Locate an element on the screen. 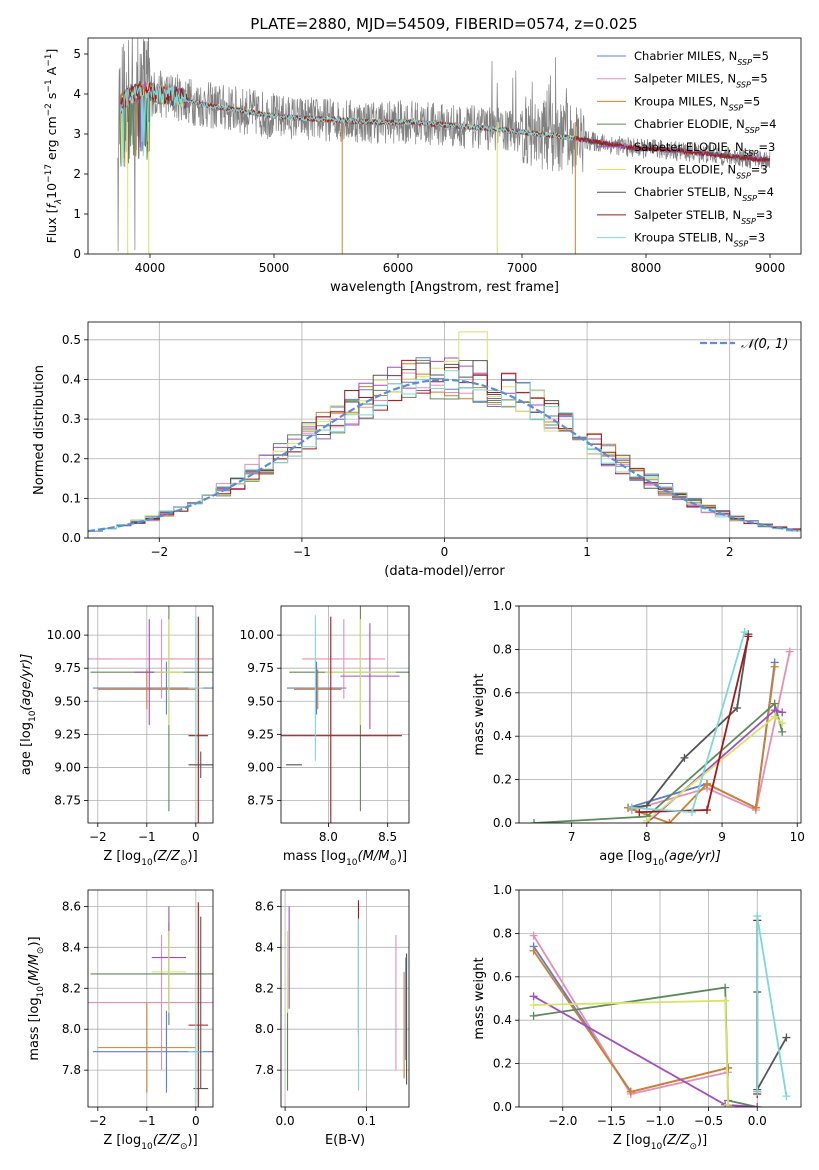 The image size is (819, 1170). y-axis-label: mass [log10(M/M⊙)] is located at coordinates (36, 998).